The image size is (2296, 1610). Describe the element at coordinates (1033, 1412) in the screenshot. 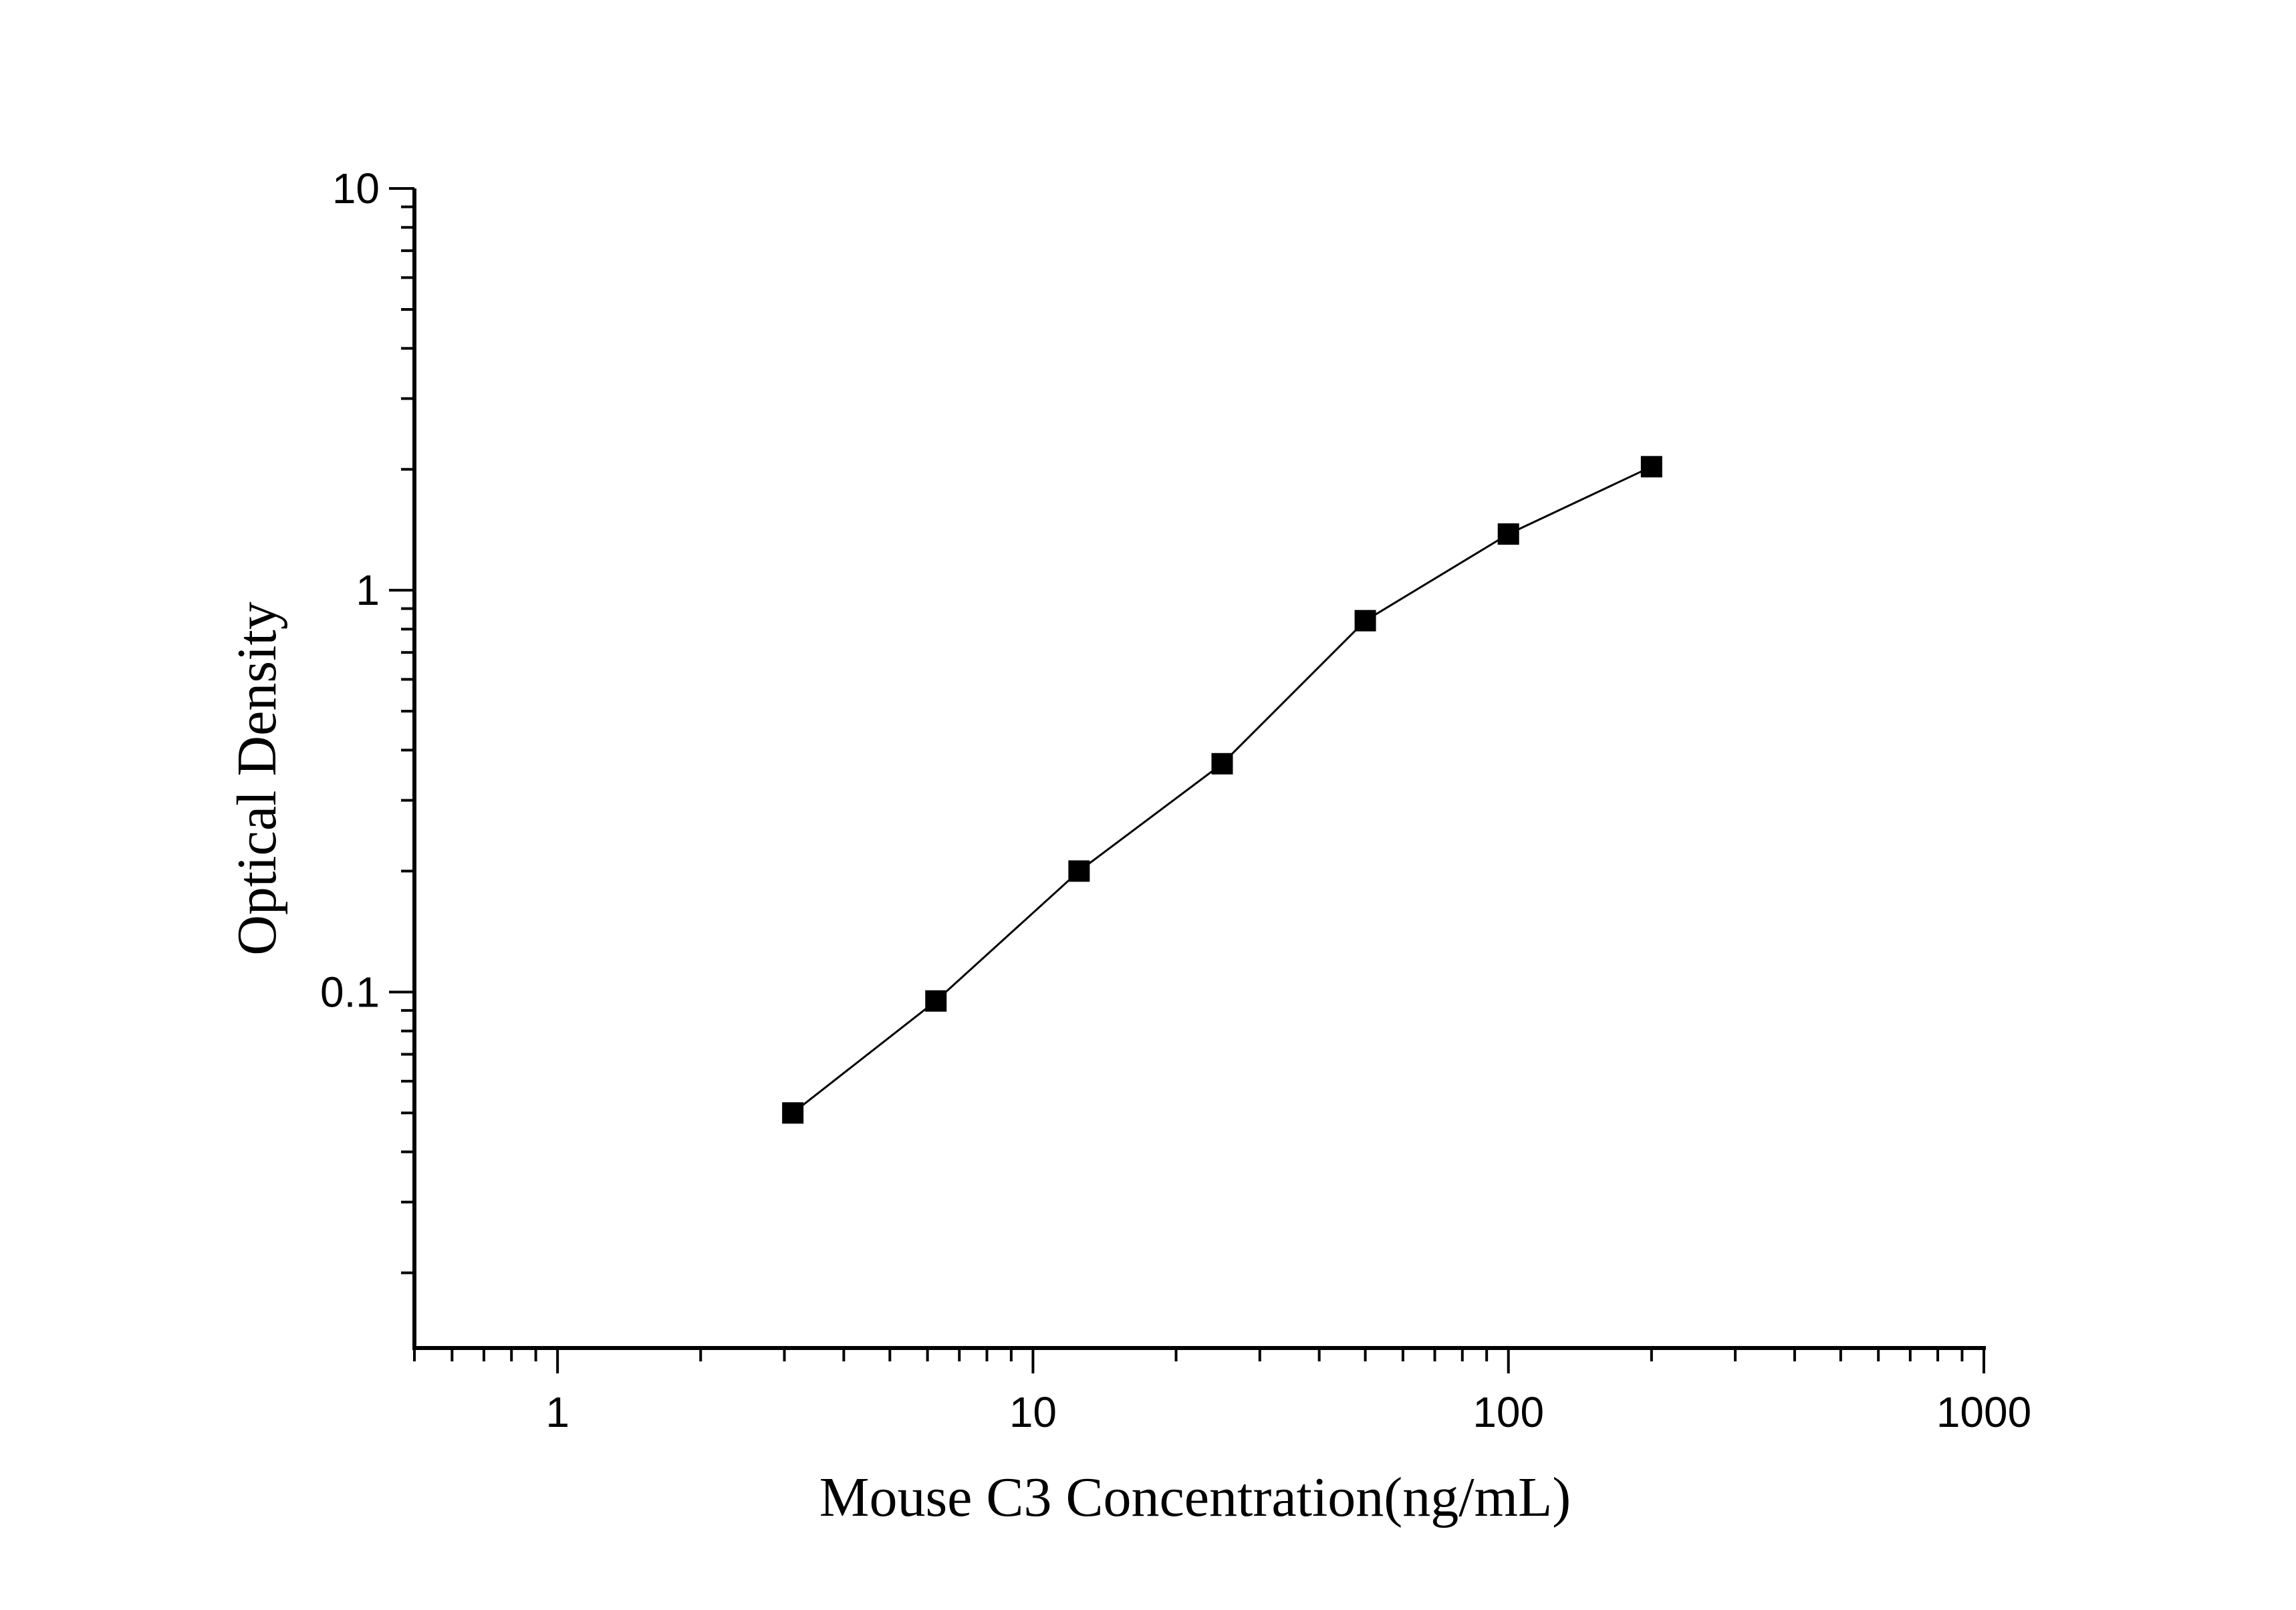

I see `x-tick-label: 10` at that location.